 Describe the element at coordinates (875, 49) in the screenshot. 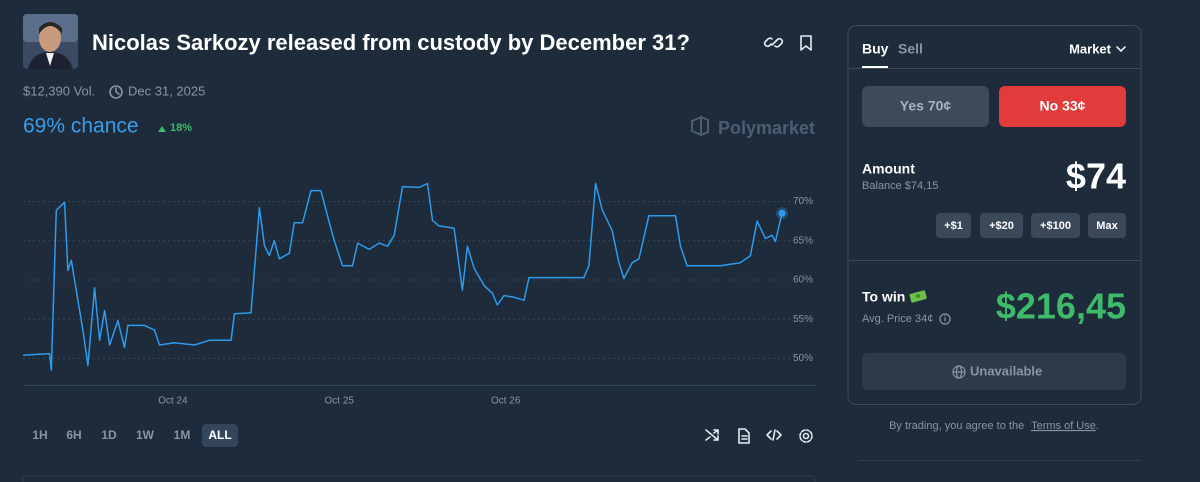

I see `buy-tab: Buy` at that location.